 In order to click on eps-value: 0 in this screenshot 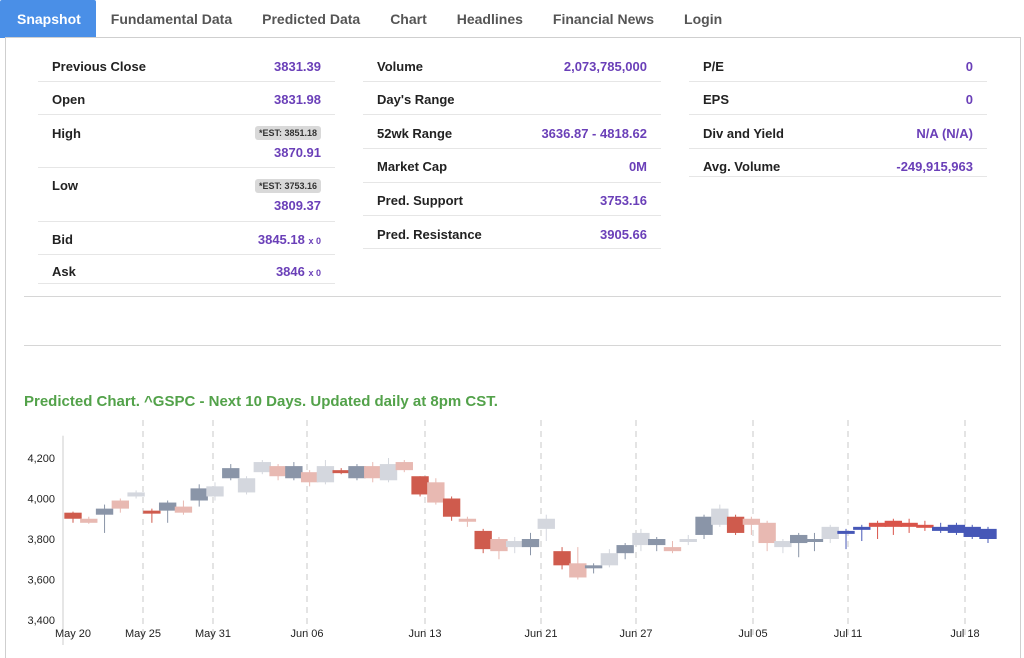, I will do `click(969, 99)`.